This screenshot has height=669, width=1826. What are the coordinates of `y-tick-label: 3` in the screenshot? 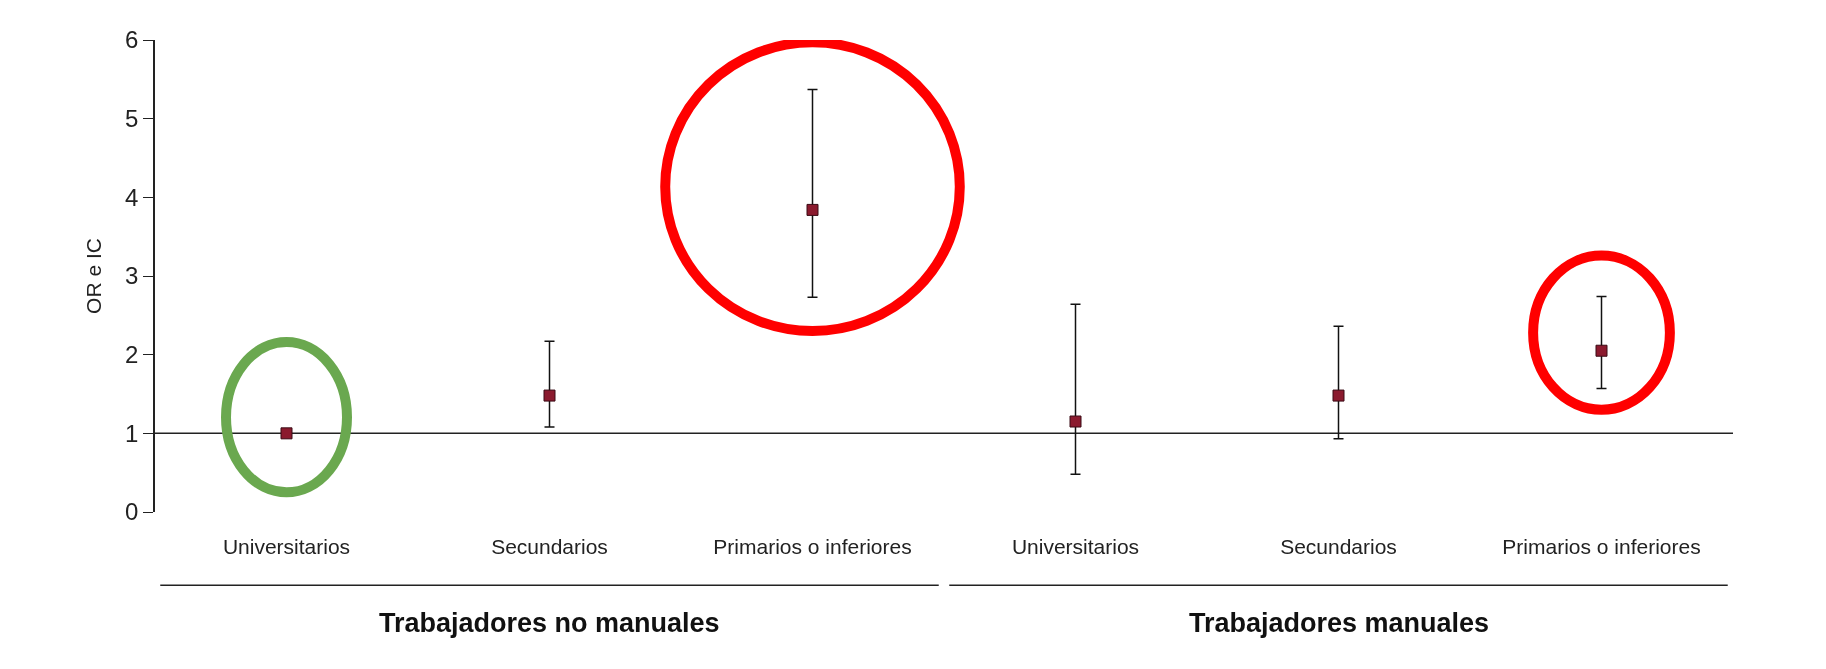 It's located at (132, 276).